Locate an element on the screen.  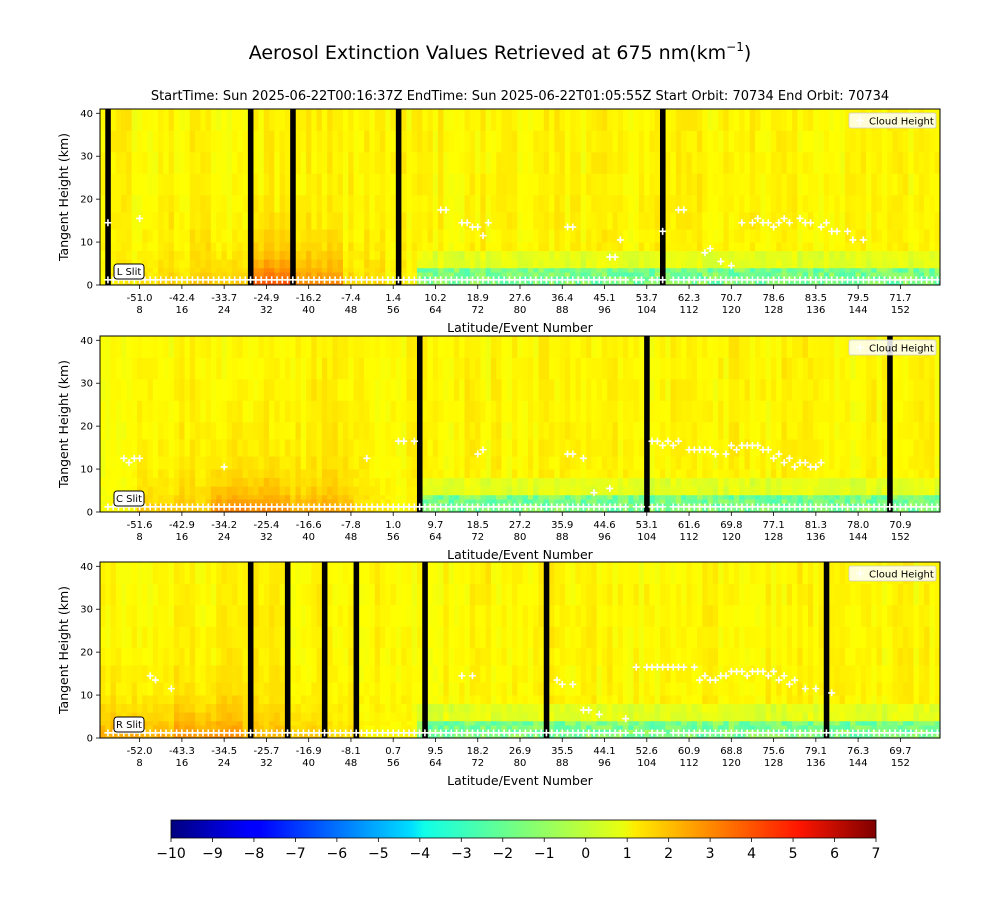
x-tick-event: 56 is located at coordinates (393, 763).